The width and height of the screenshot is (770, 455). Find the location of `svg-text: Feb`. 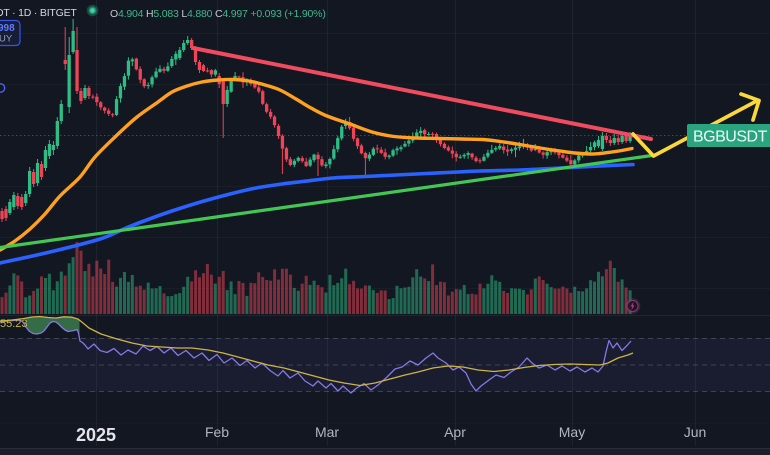

svg-text: Feb is located at coordinates (217, 432).